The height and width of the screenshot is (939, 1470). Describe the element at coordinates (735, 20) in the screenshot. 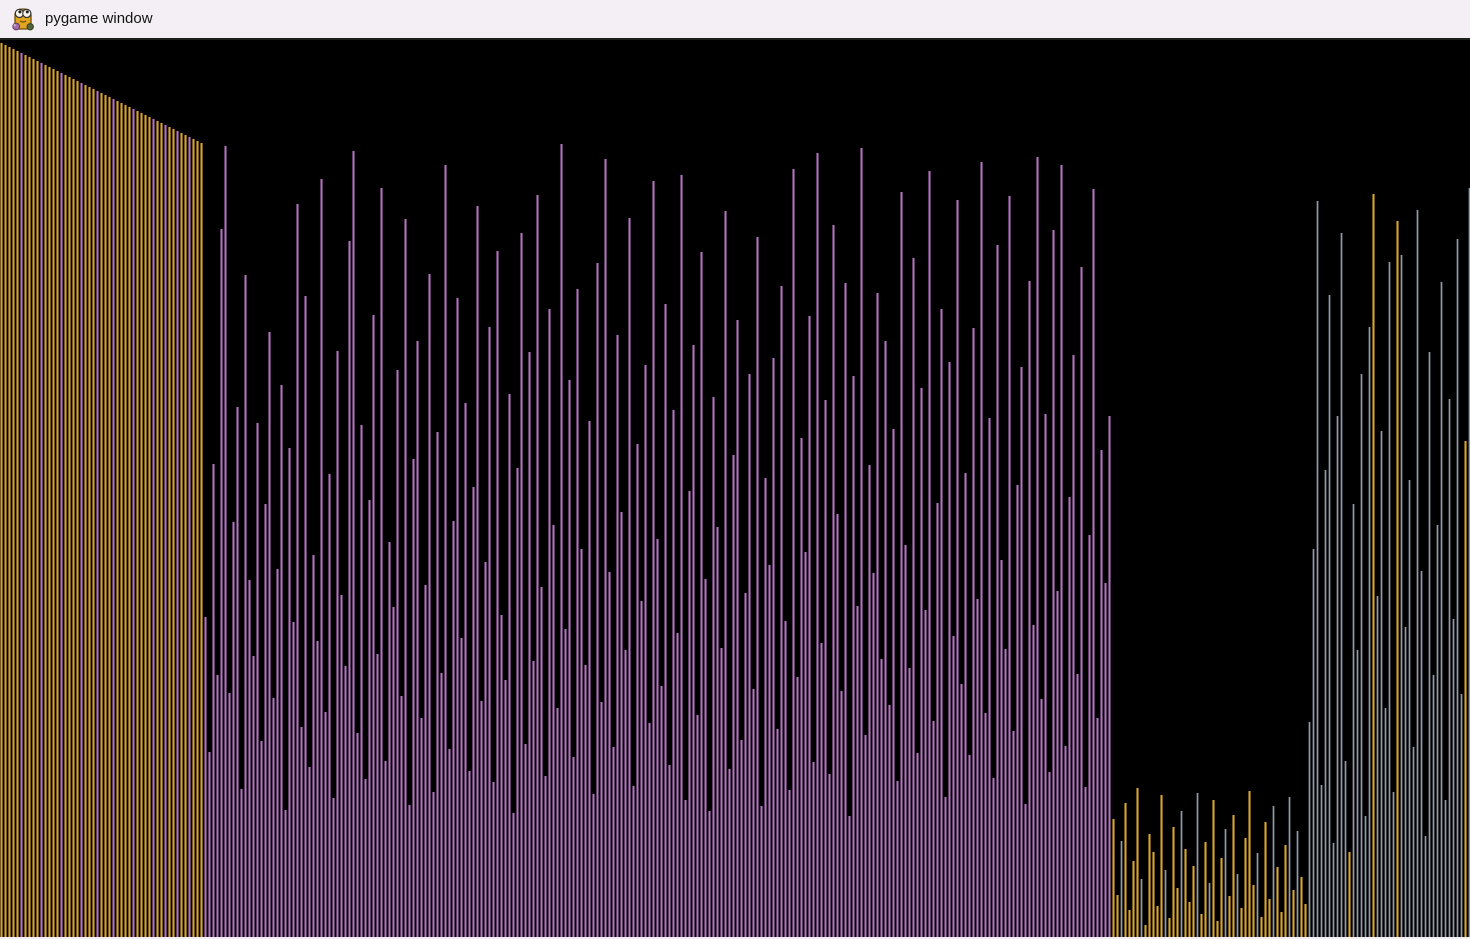

I see `window-titlebar: pygame window` at that location.